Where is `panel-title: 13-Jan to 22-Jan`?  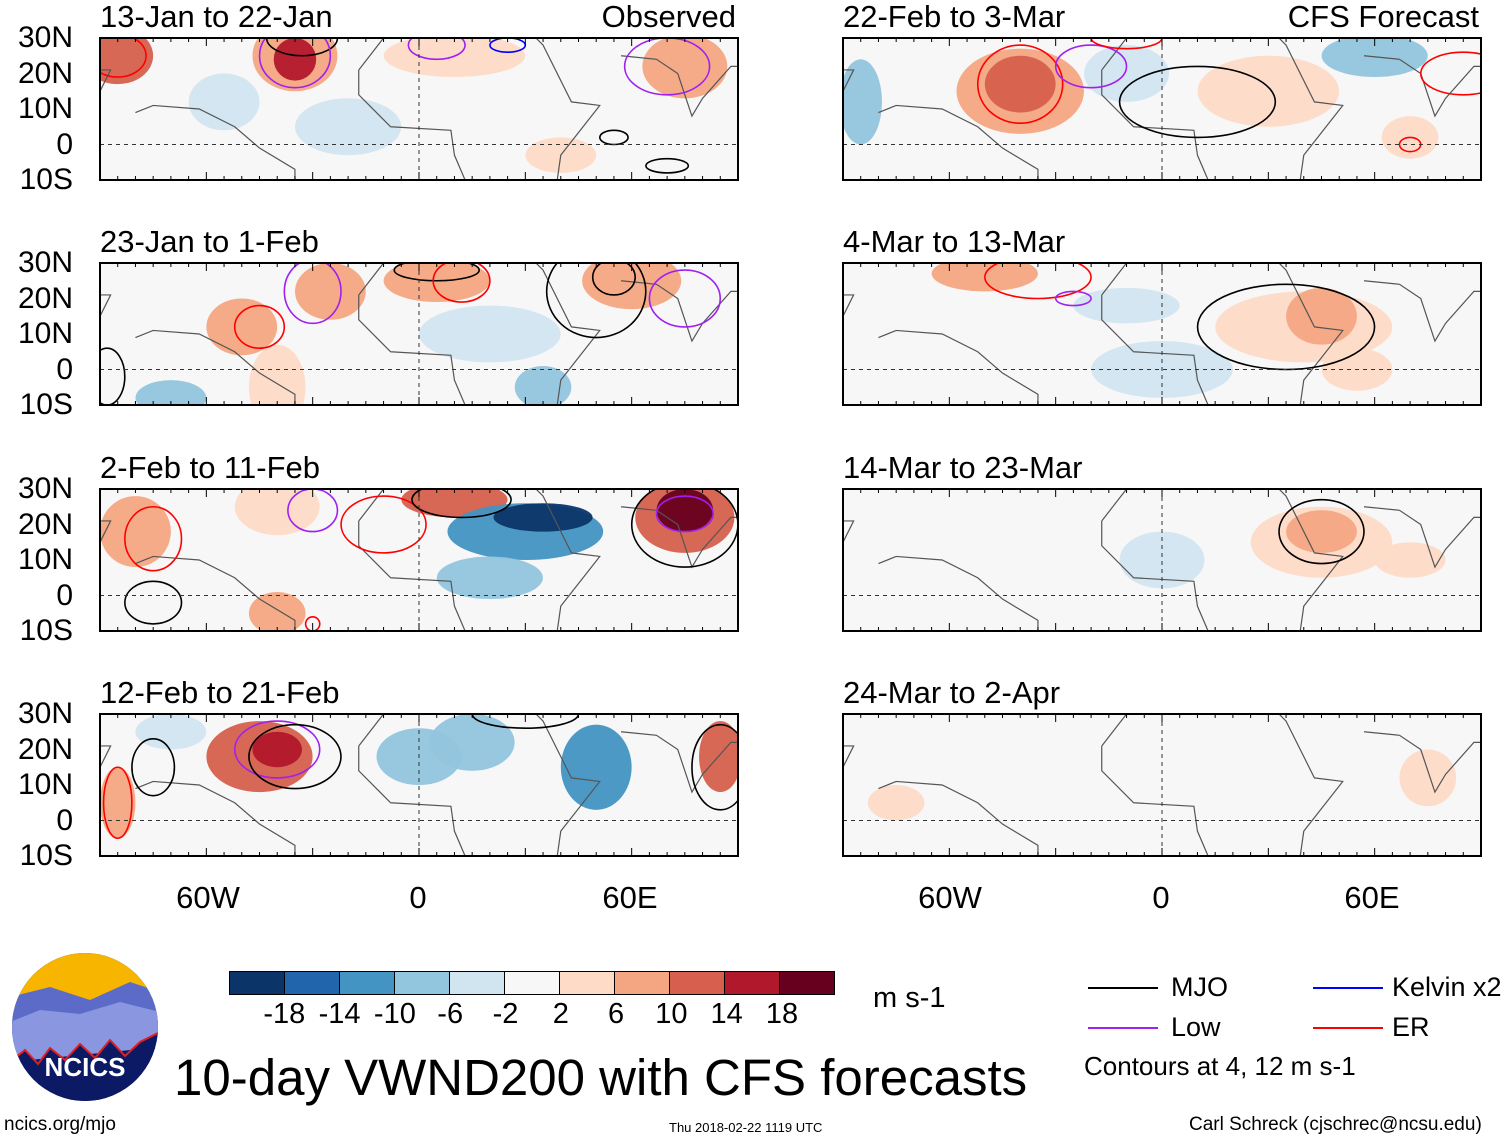 panel-title: 13-Jan to 22-Jan is located at coordinates (216, 17).